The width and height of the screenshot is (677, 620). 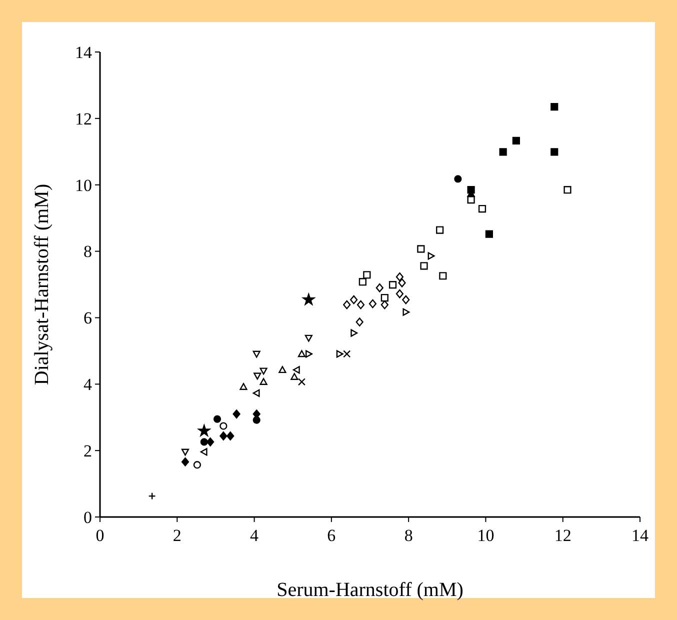 I want to click on x-tick-label: 6, so click(x=331, y=535).